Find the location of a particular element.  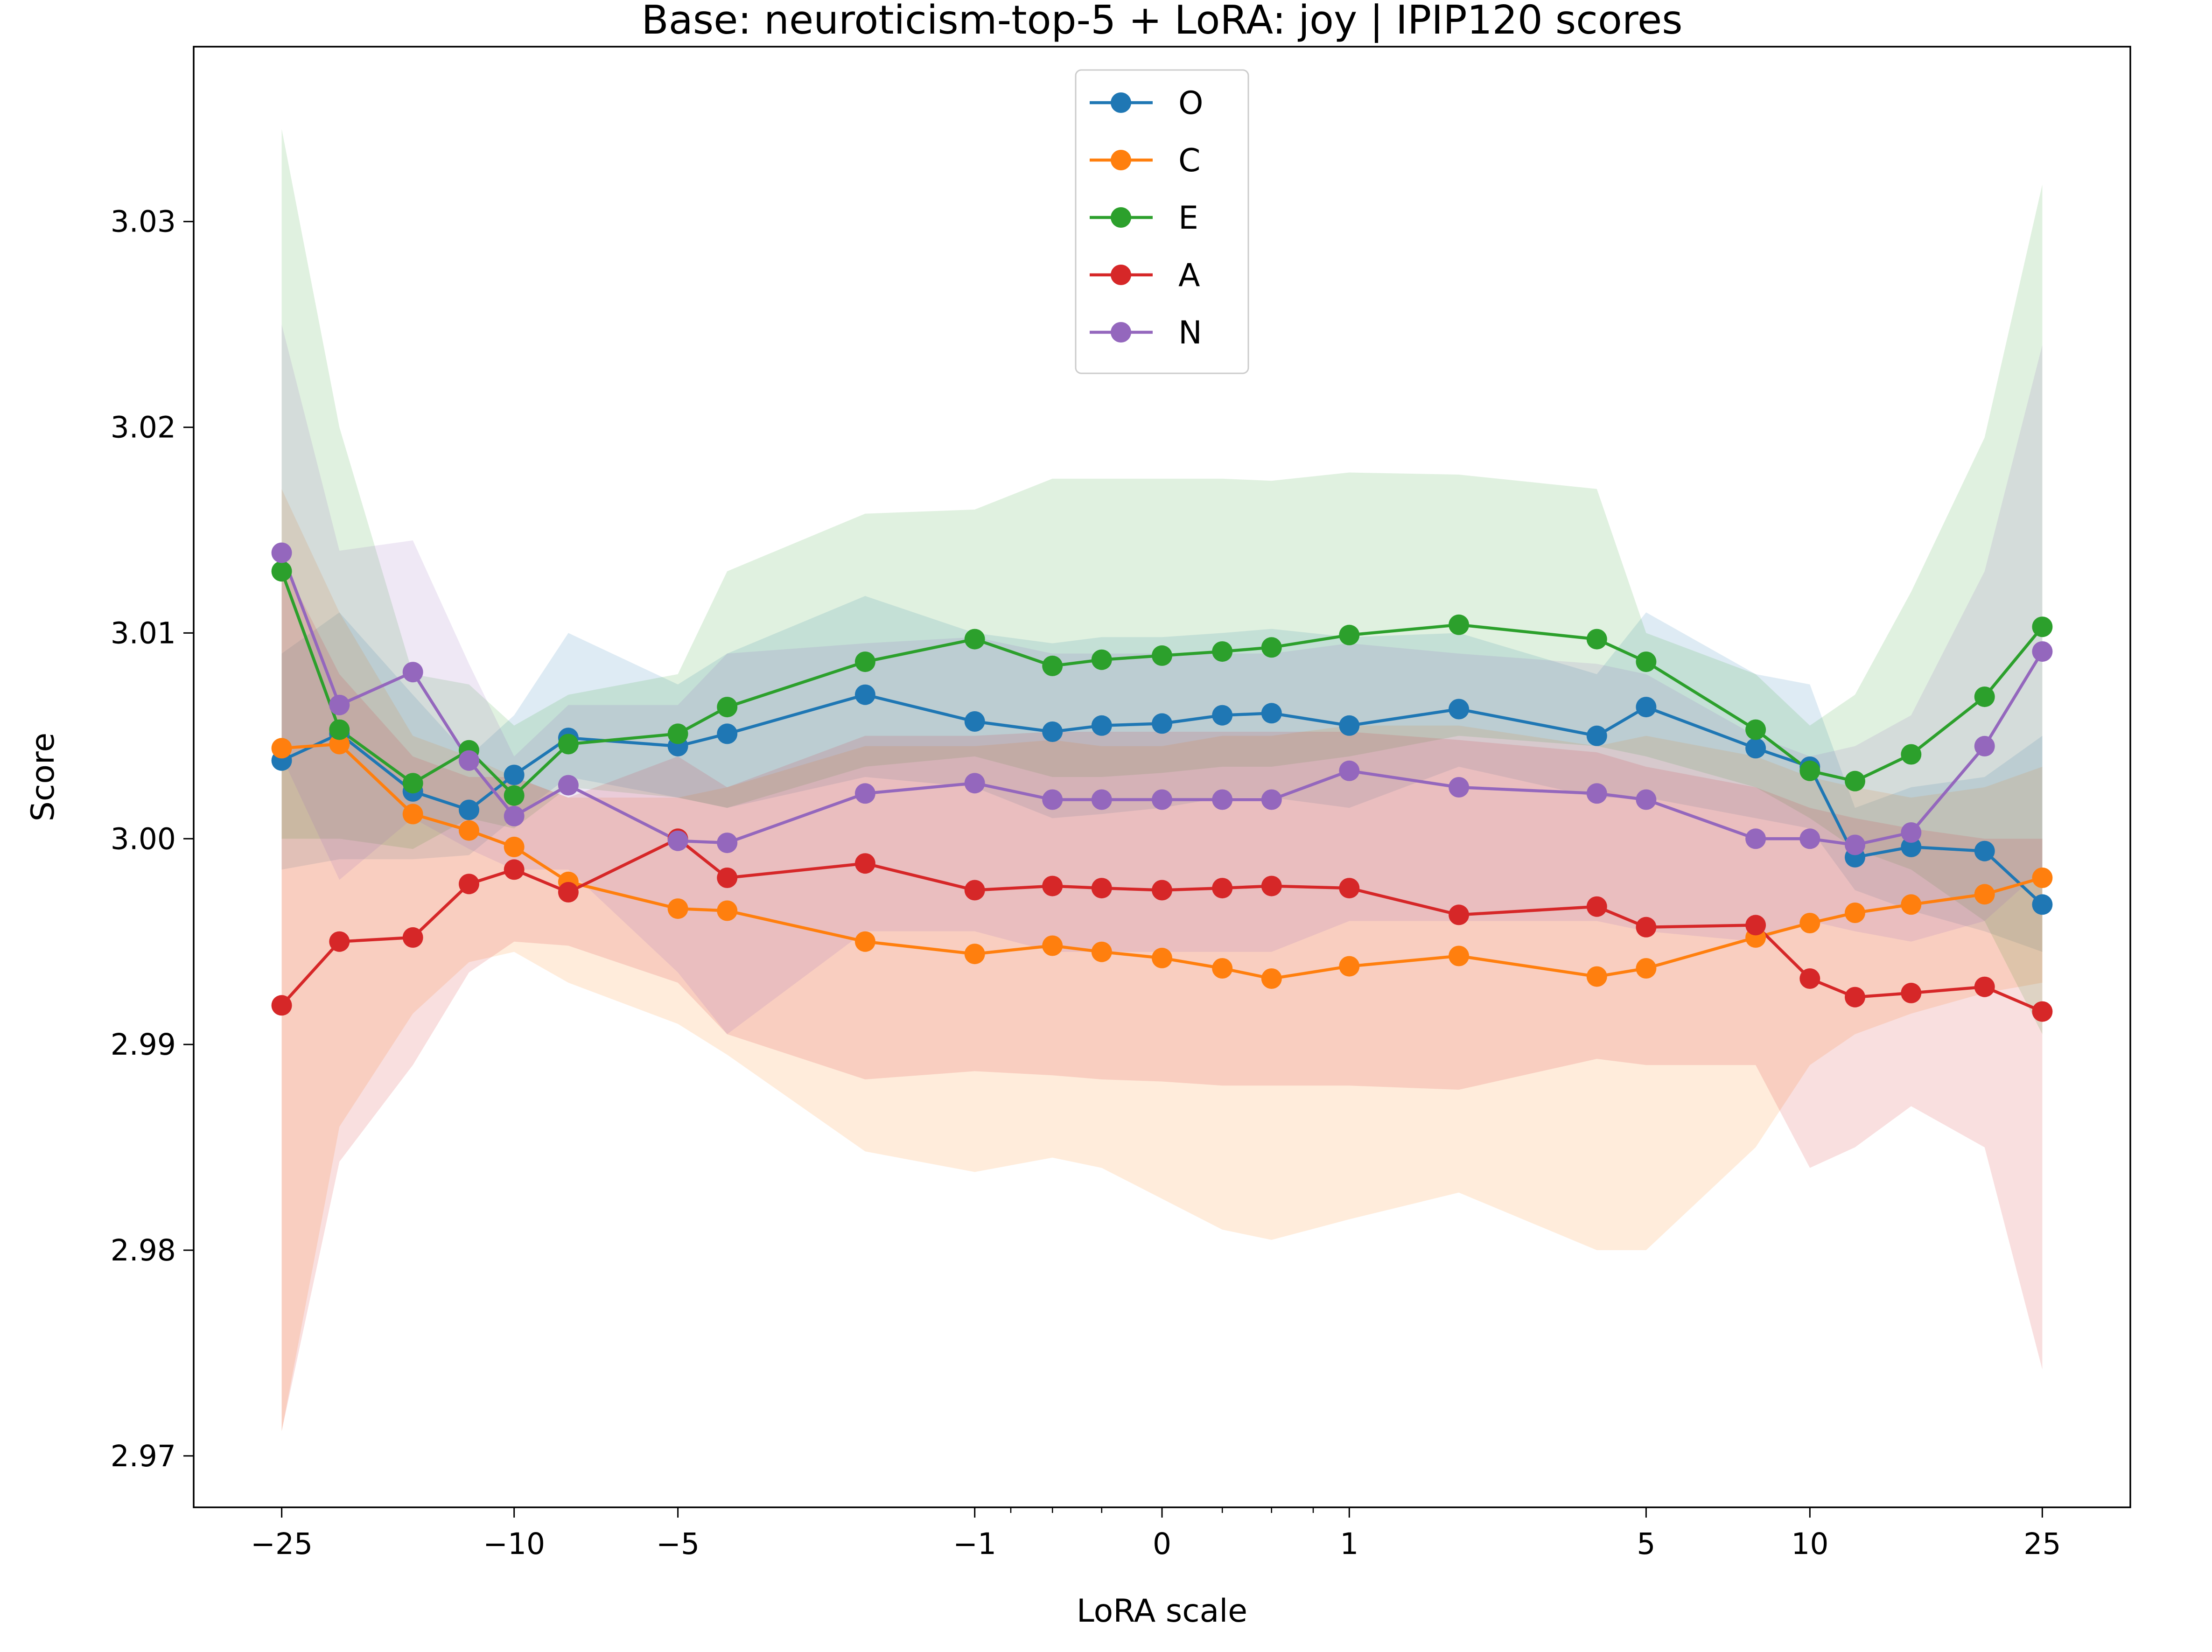

y-tick-label: 3.03 is located at coordinates (143, 222).